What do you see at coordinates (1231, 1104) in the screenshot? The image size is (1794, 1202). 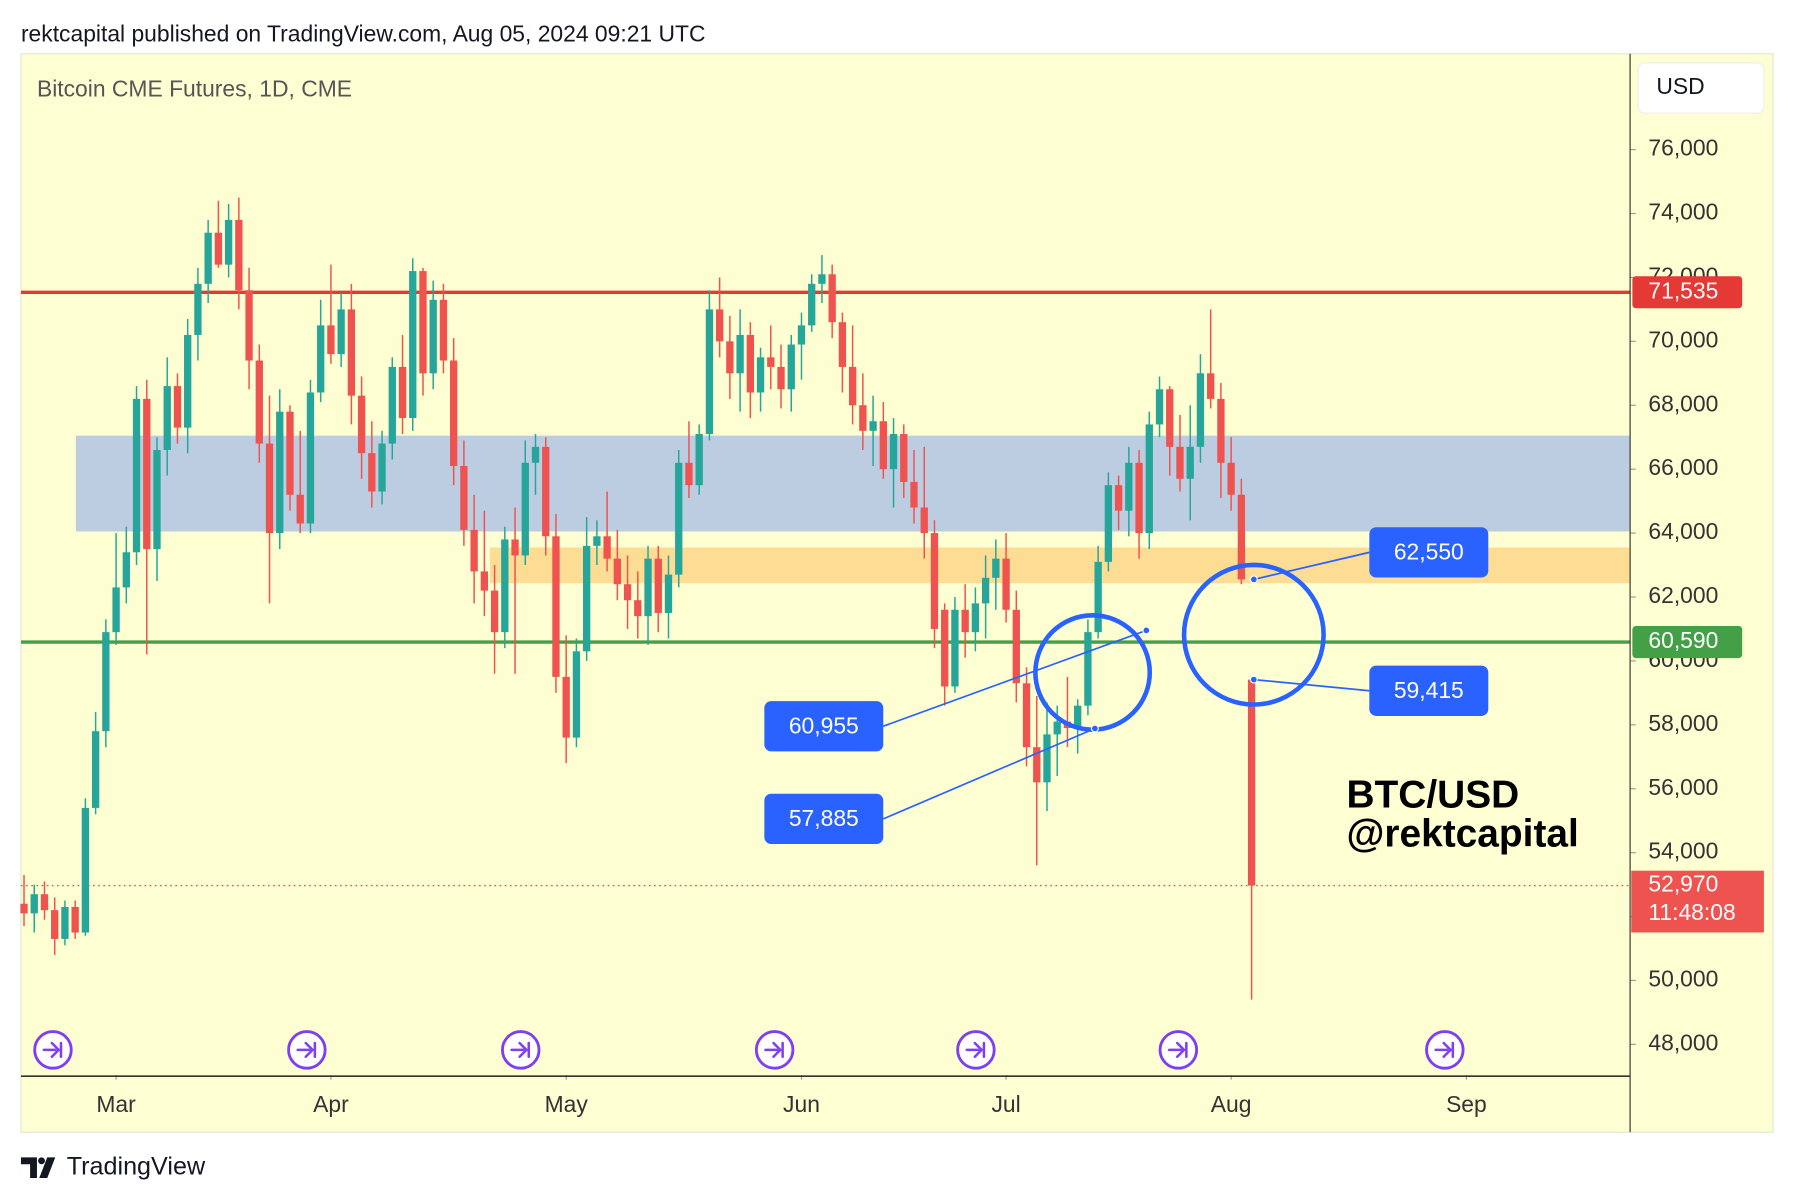 I see `x-tick-label: Aug` at bounding box center [1231, 1104].